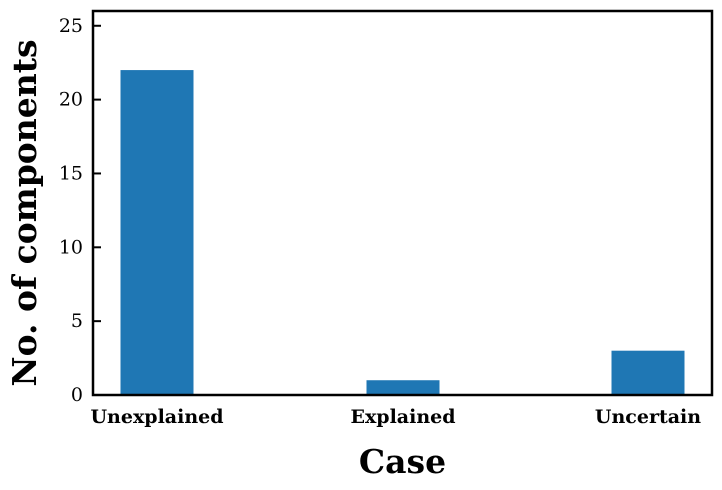  What do you see at coordinates (71, 247) in the screenshot?
I see `y-tick-label: 10` at bounding box center [71, 247].